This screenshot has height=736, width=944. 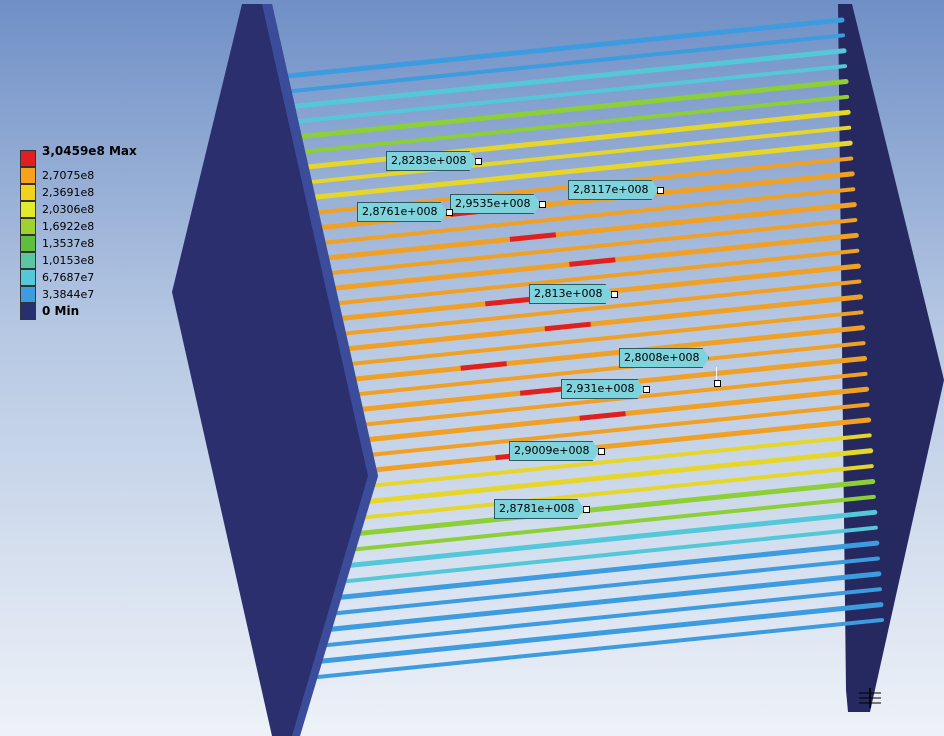 I want to click on legend-row: 2,3691e8, so click(x=78, y=192).